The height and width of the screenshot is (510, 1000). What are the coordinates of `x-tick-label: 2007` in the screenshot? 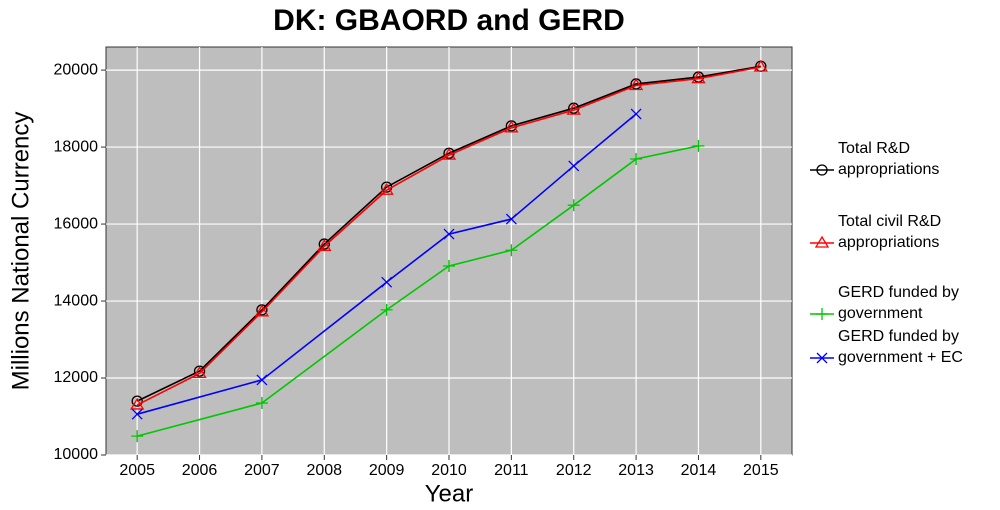 It's located at (262, 470).